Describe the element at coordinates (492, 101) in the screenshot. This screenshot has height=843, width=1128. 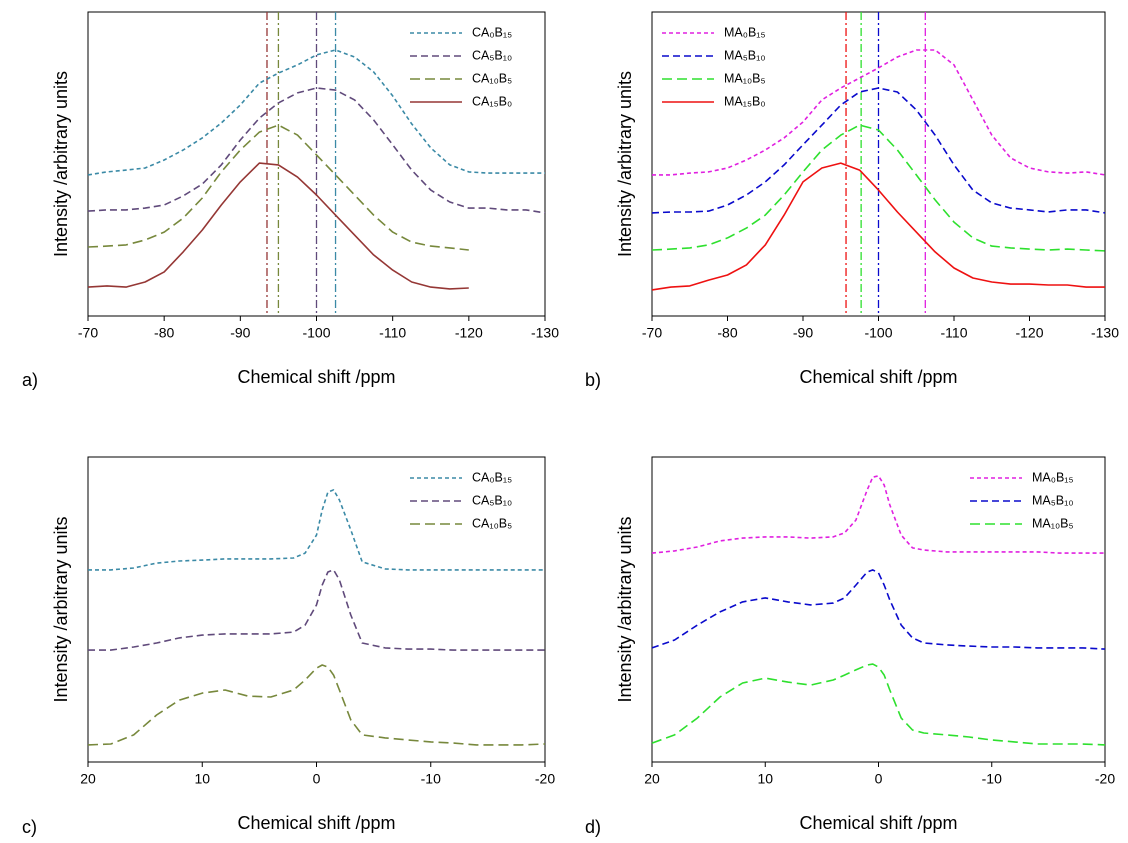
I see `legend-label: CA₁₅B₀` at that location.